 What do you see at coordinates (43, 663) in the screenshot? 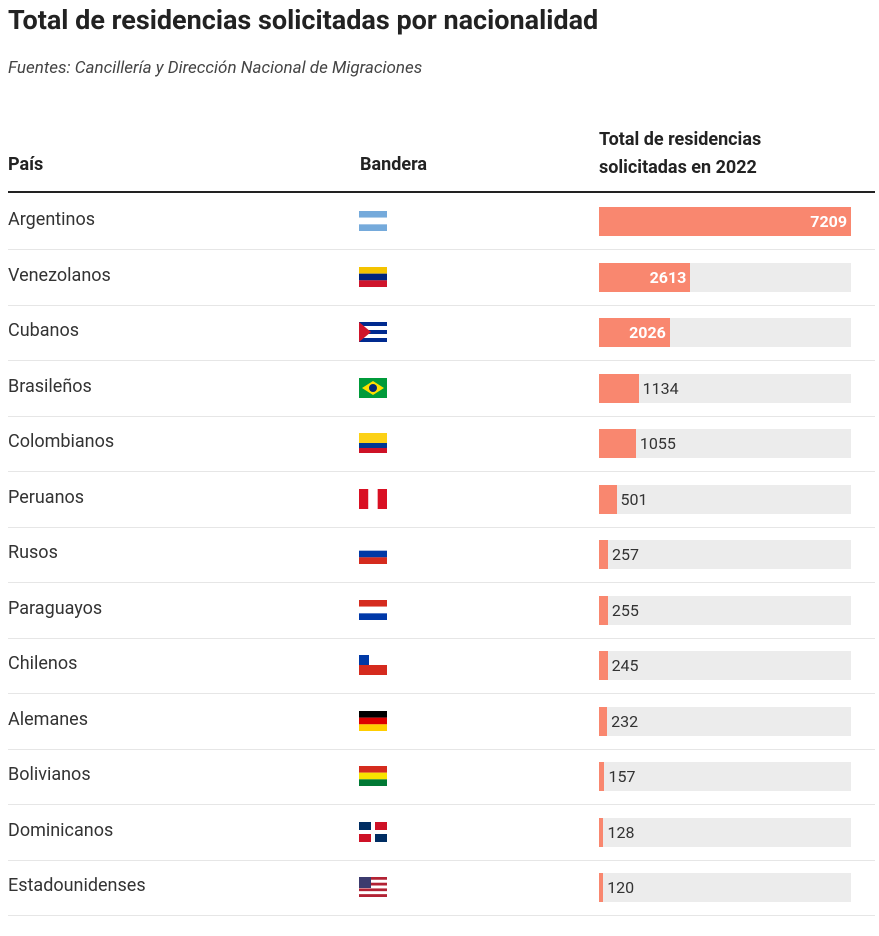
I see `country: Chilenos` at bounding box center [43, 663].